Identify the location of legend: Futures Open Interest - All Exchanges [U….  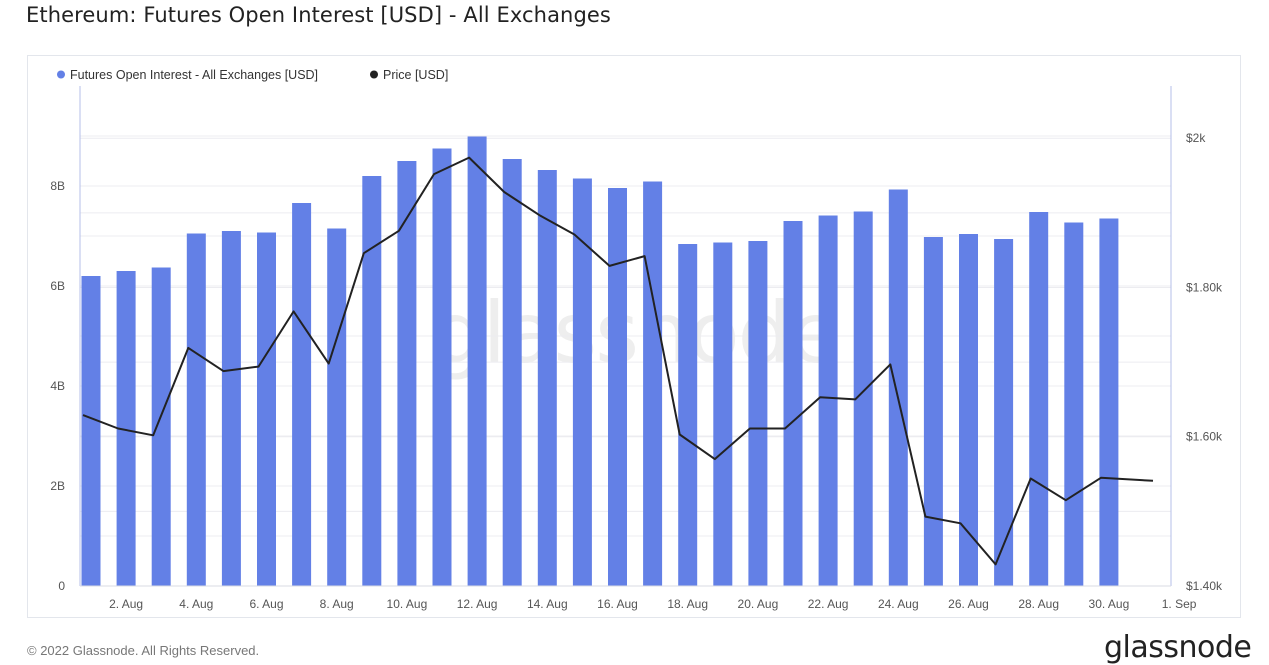
(252, 75).